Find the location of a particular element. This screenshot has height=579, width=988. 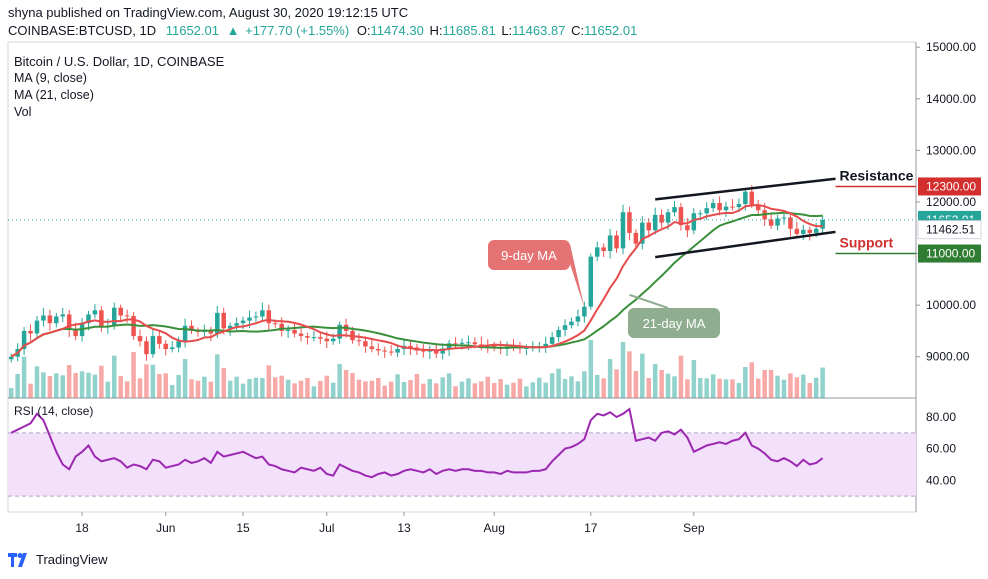

tradingview-logo: TradingView is located at coordinates (58, 559).